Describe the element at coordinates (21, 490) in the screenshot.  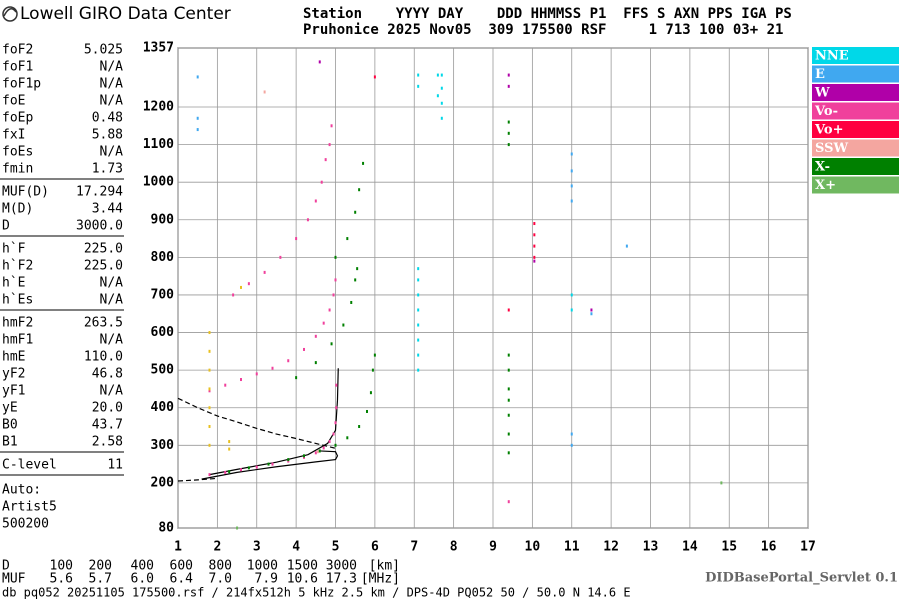
I see `auto-text: Auto:` at that location.